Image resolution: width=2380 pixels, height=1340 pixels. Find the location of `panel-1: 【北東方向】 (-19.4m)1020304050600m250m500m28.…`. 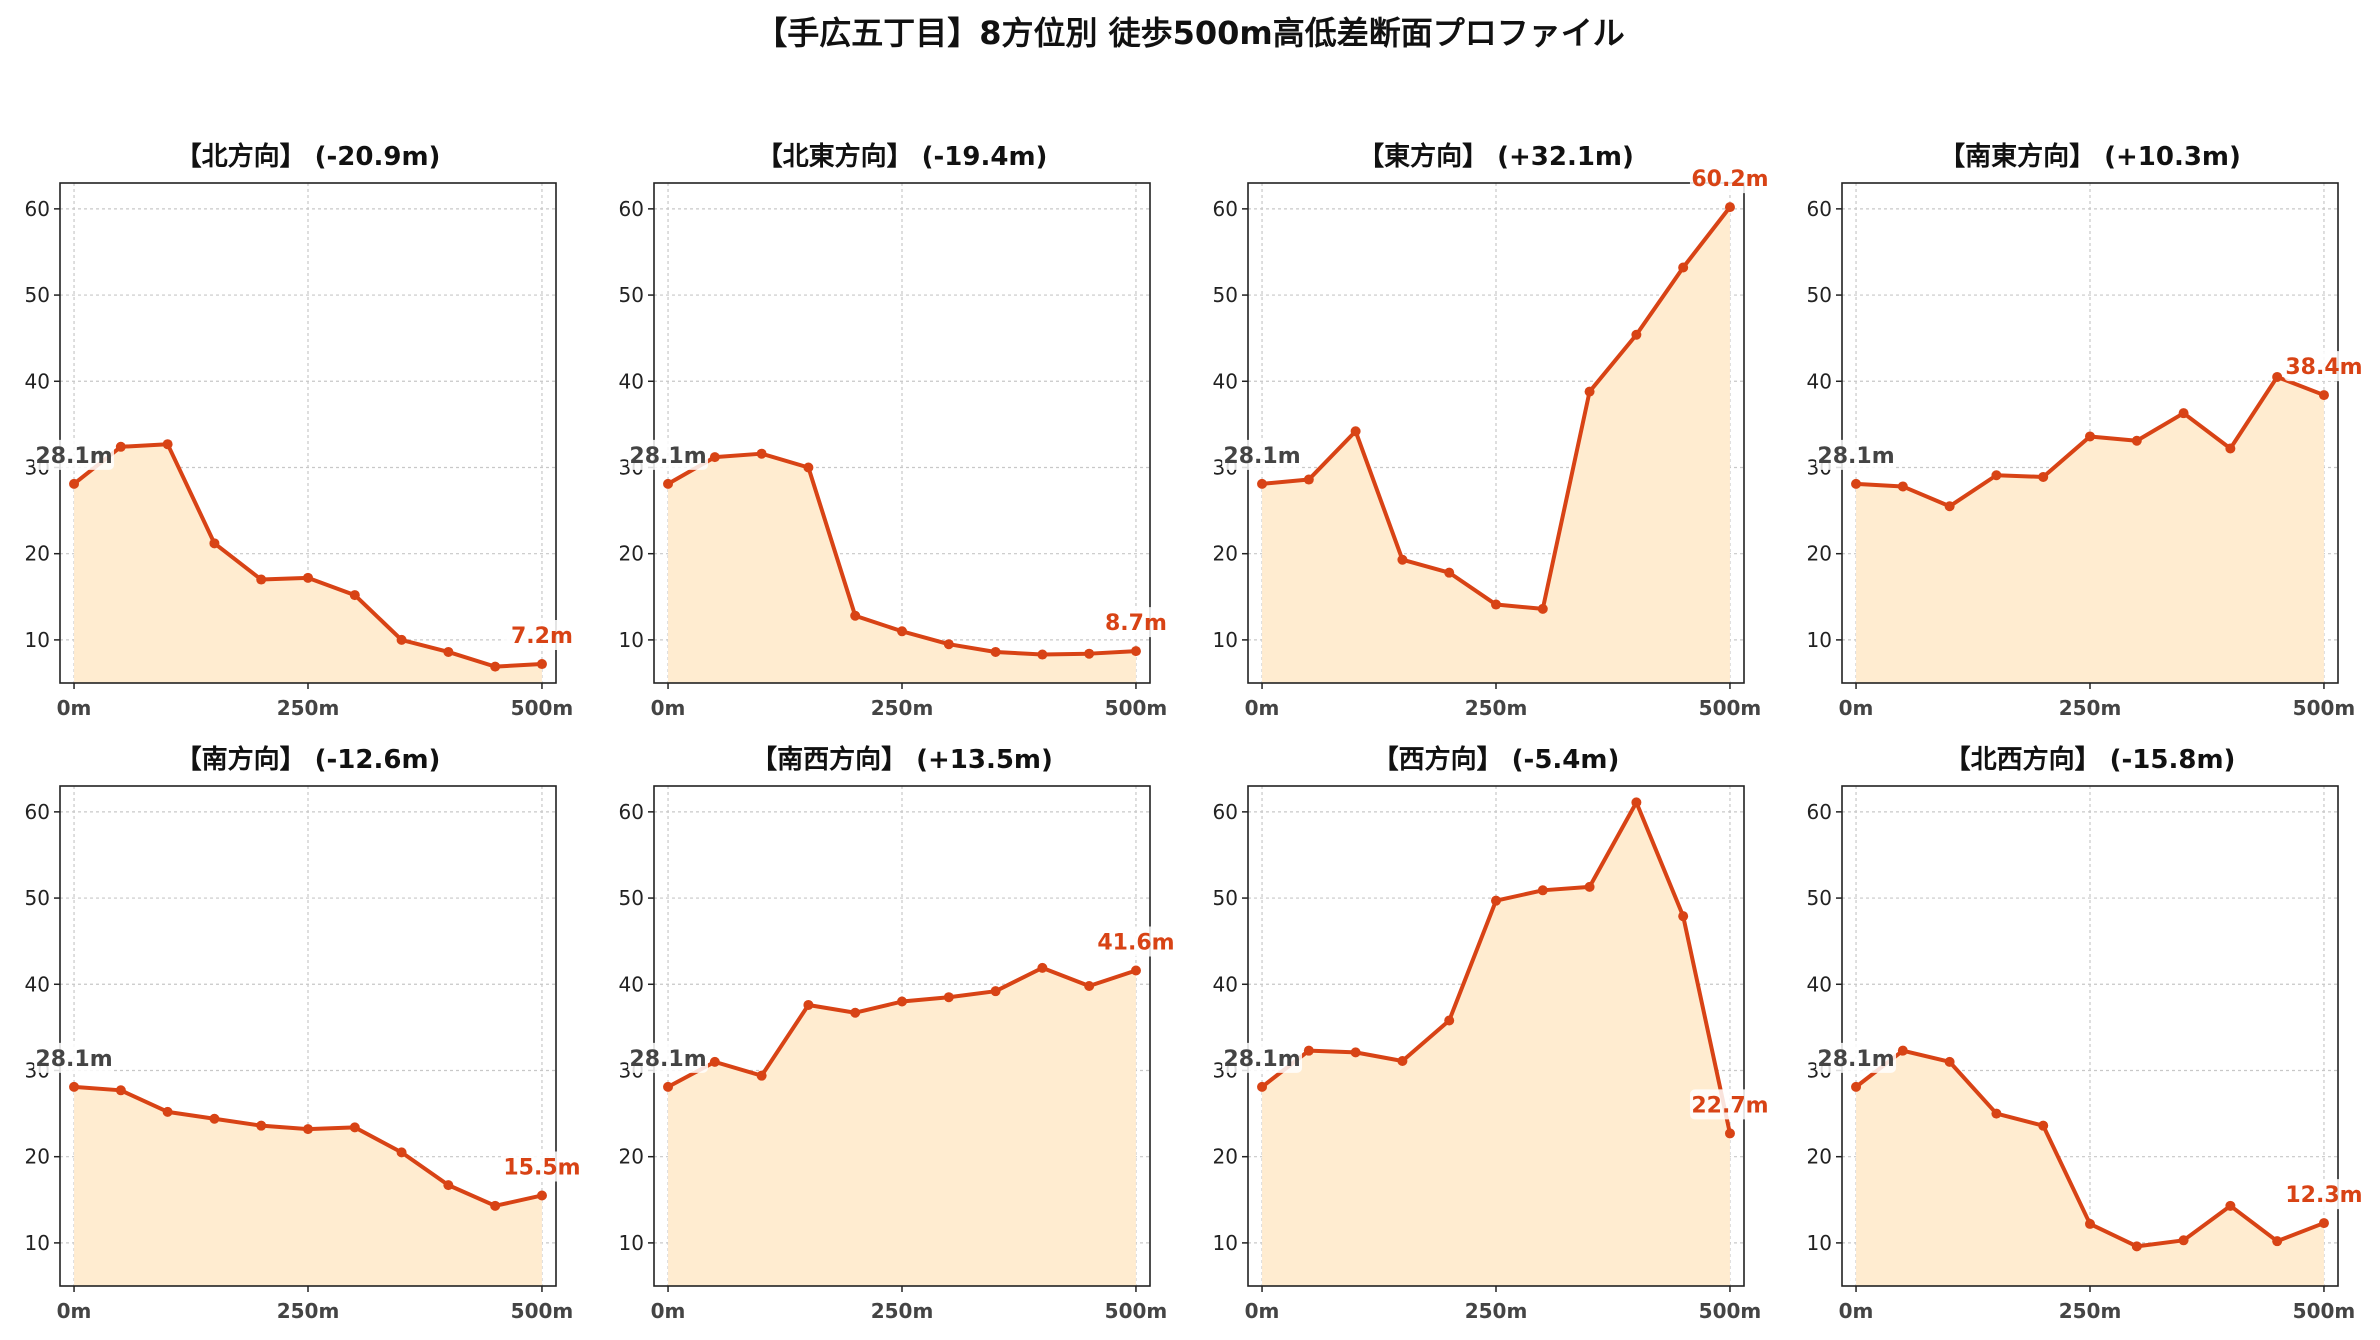

panel-1: 【北東方向】 (-19.4m)1020304050600m250m500m28.… is located at coordinates (897, 430).